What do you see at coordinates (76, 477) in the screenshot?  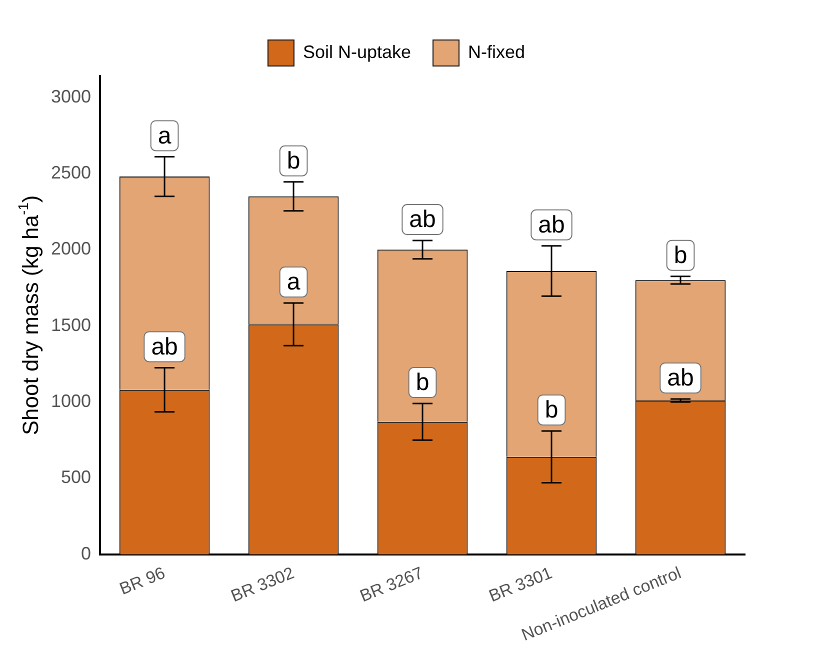 I see `y-tick-label: 500` at bounding box center [76, 477].